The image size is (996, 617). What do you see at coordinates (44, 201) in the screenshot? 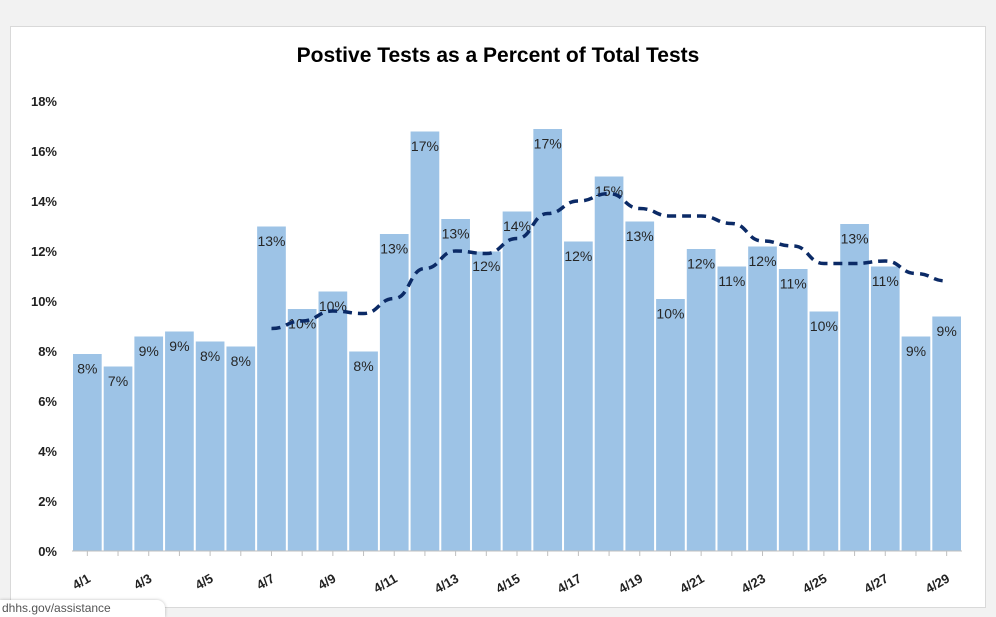
I see `y-tick-label: 14%` at bounding box center [44, 201].